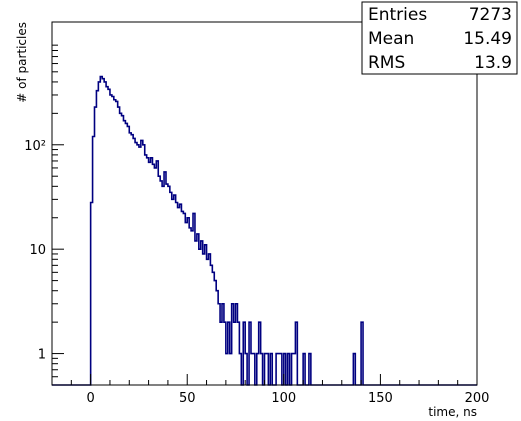 The height and width of the screenshot is (421, 521). What do you see at coordinates (397, 15) in the screenshot?
I see `stats-label: Entries` at bounding box center [397, 15].